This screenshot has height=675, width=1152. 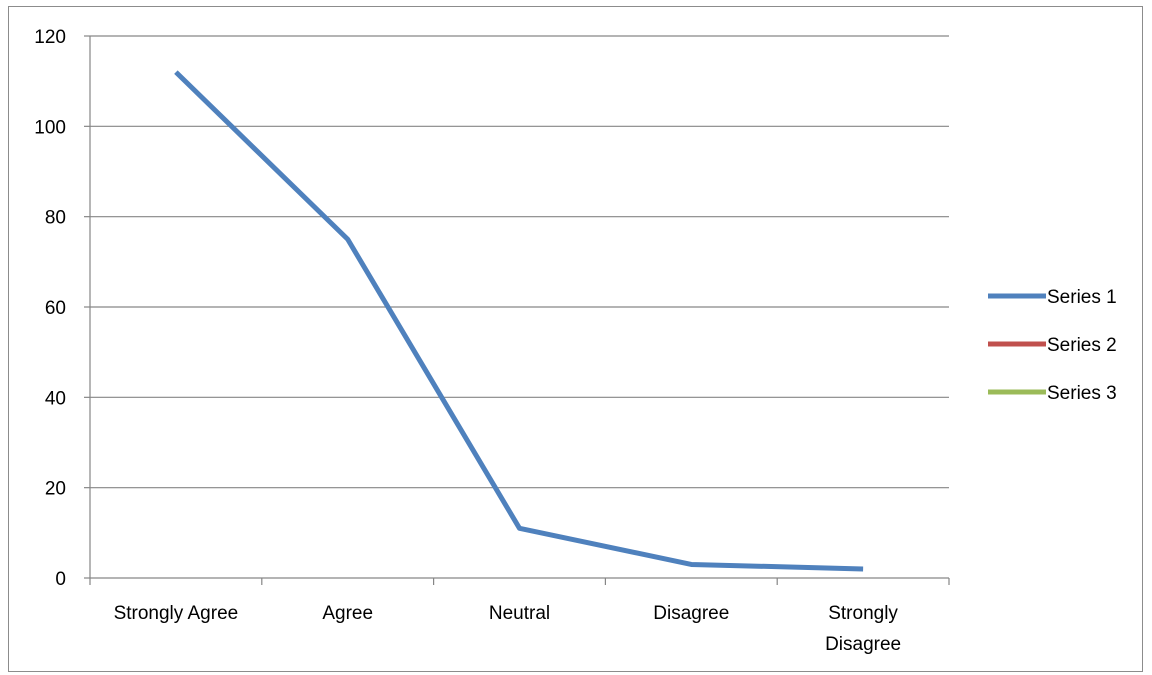 I want to click on legend: Series 1 Series 2 Series 3, so click(x=1052, y=345).